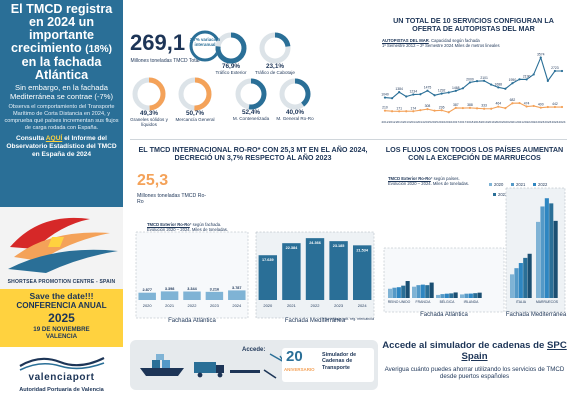 This screenshot has width=567, height=401. I want to click on line-tick-label: 2015, so click(434, 122).